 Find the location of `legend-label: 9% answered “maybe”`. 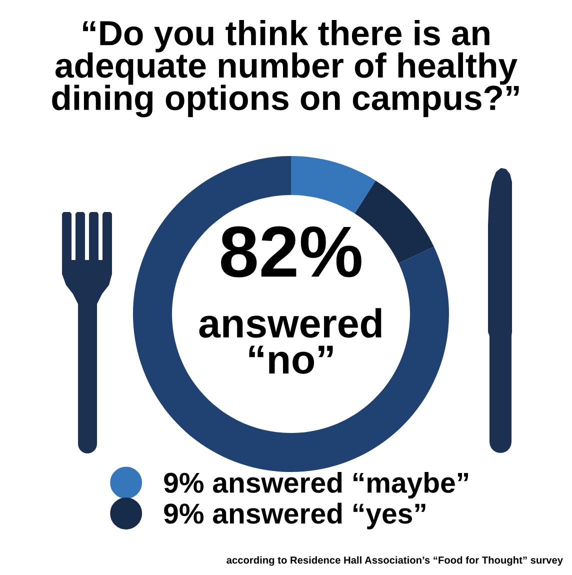

legend-label: 9% answered “maybe” is located at coordinates (316, 485).